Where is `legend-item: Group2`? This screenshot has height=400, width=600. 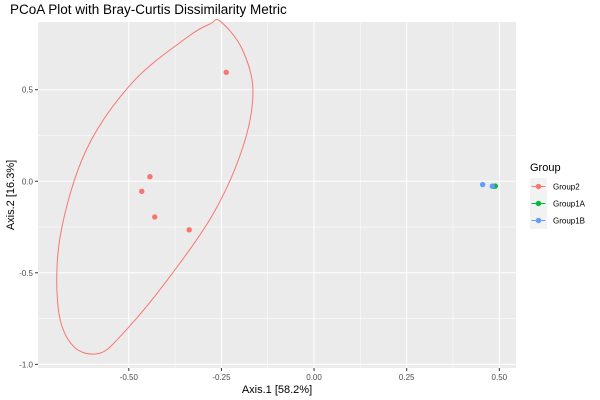 legend-item: Group2 is located at coordinates (555, 186).